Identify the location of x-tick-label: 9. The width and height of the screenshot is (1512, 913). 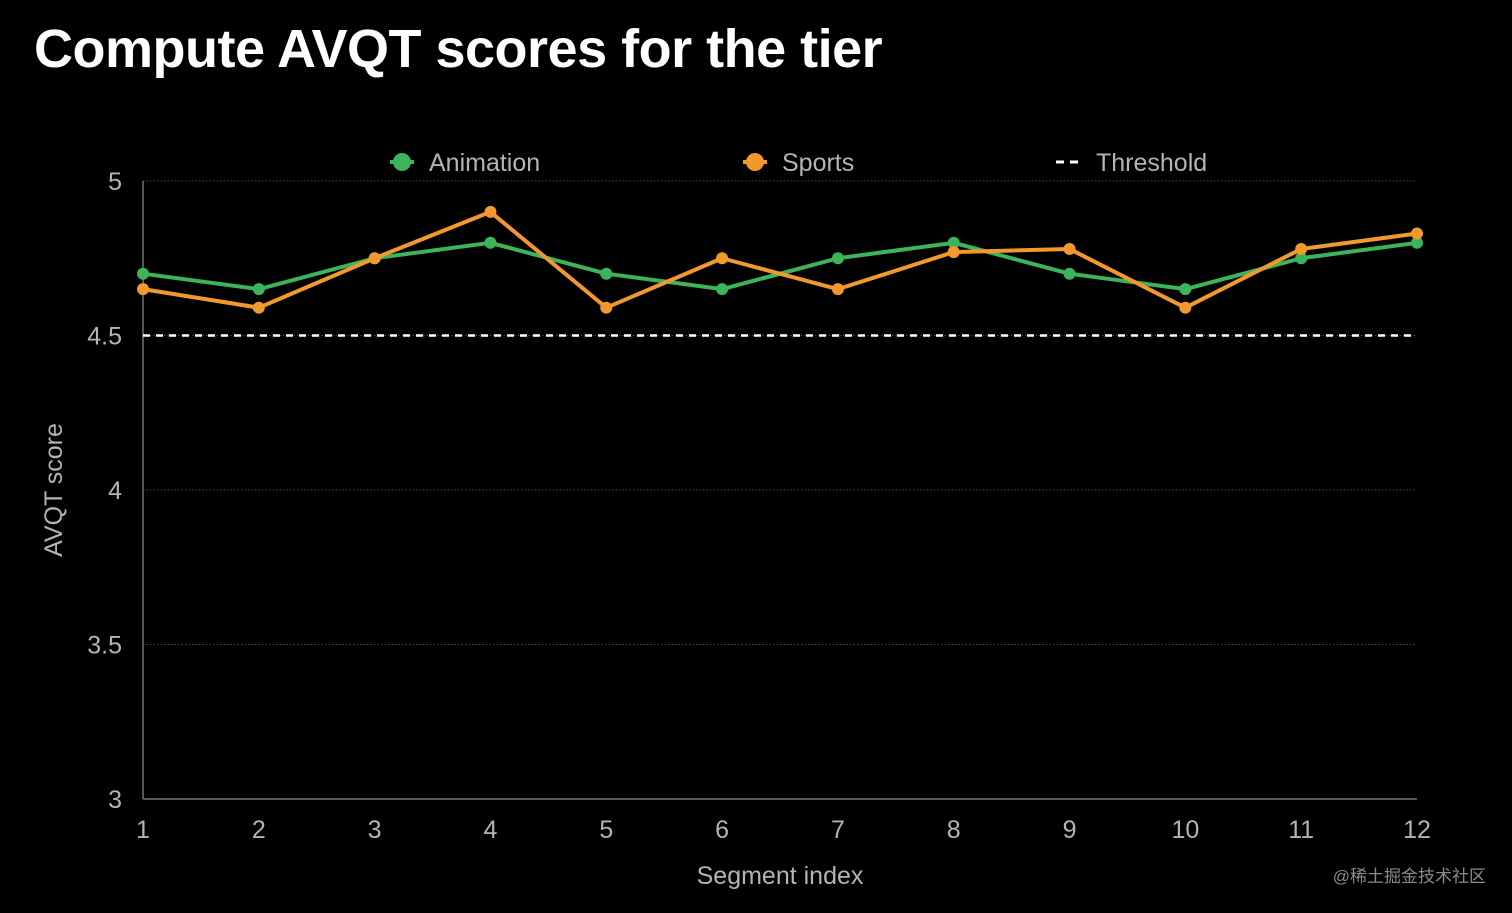
(1070, 830).